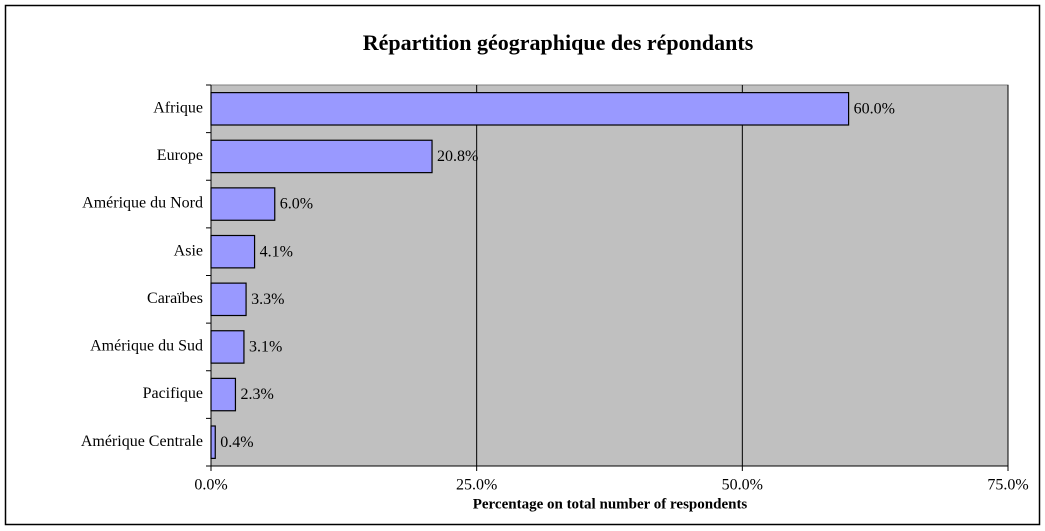 The height and width of the screenshot is (531, 1045). What do you see at coordinates (210, 485) in the screenshot?
I see `x-tick-label: 0.0%` at bounding box center [210, 485].